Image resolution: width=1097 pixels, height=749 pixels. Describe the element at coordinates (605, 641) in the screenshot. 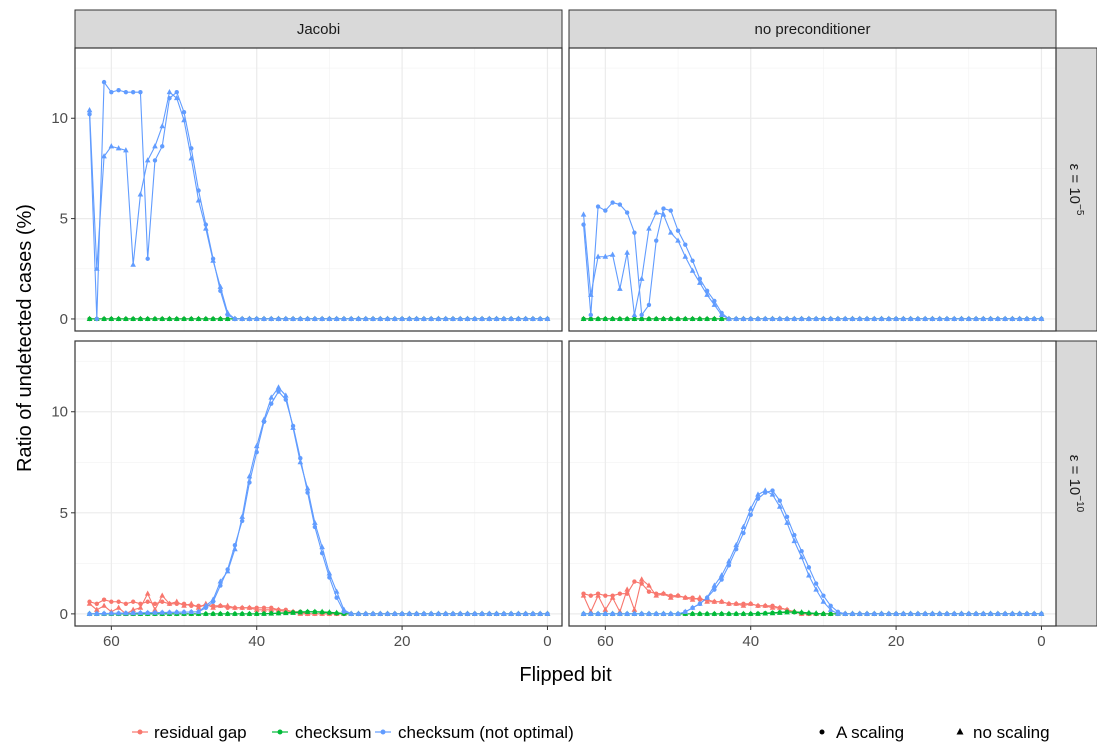

I see `x-tick-label: 60` at that location.